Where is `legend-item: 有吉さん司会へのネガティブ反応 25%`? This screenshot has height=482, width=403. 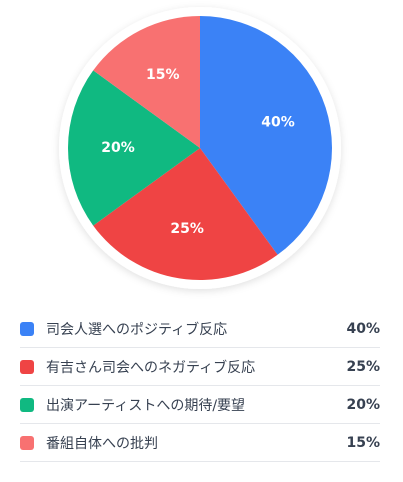 legend-item: 有吉さん司会へのネガティブ反応 25% is located at coordinates (200, 367).